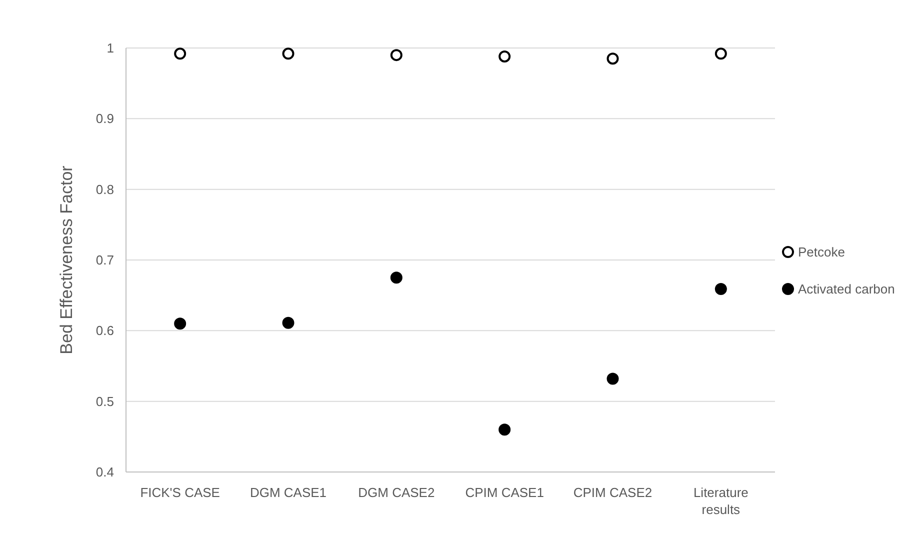  I want to click on x-tick-label: CPIM CASE1, so click(504, 492).